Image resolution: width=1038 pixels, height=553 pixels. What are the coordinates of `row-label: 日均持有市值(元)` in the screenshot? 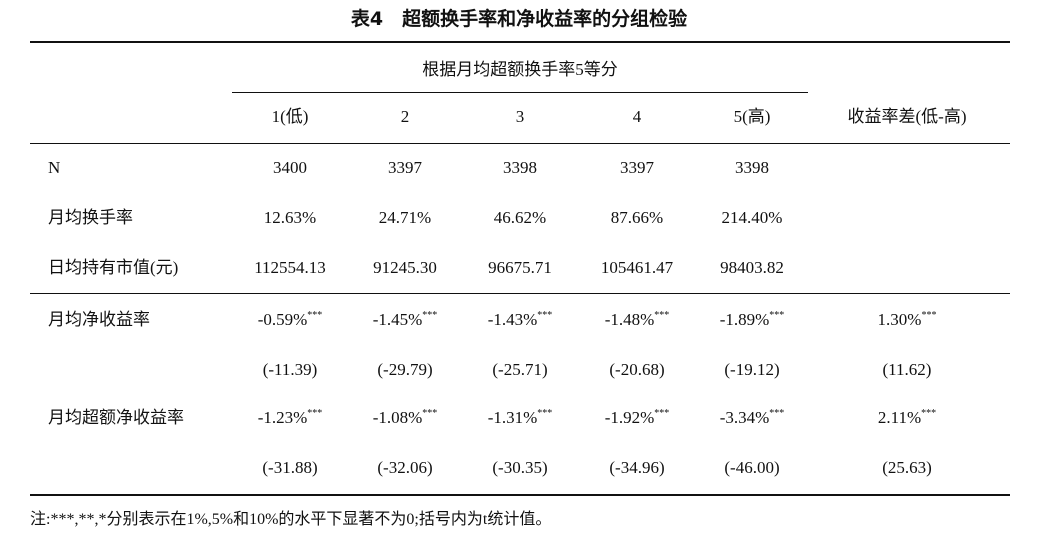 It's located at (113, 267).